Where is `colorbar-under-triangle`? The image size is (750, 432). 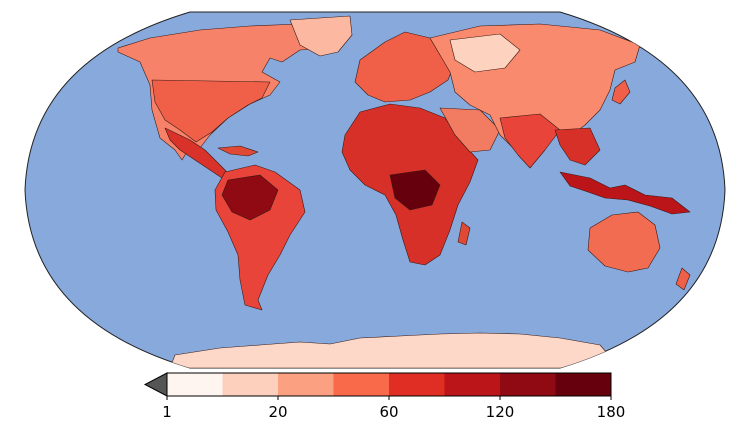
colorbar-under-triangle is located at coordinates (155, 384).